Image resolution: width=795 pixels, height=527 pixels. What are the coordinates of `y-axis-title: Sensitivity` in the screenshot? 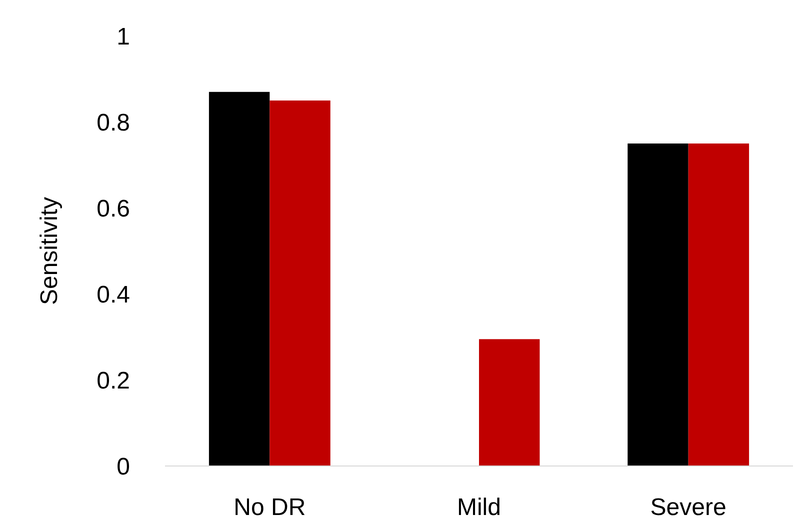 It's located at (49, 251).